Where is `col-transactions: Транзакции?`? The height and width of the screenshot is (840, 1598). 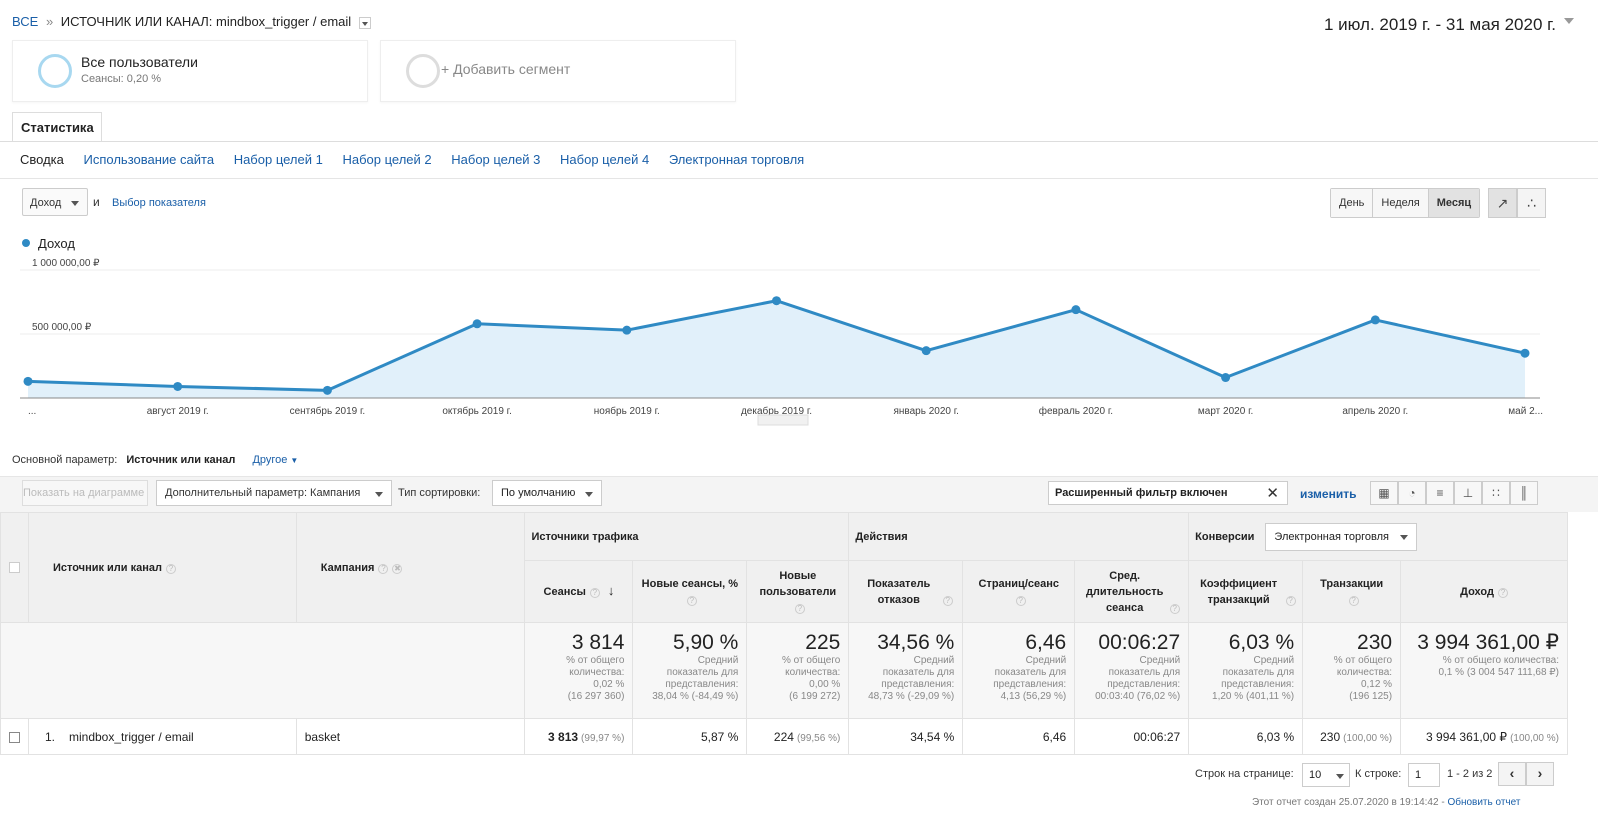 col-transactions: Транзакции? is located at coordinates (1352, 591).